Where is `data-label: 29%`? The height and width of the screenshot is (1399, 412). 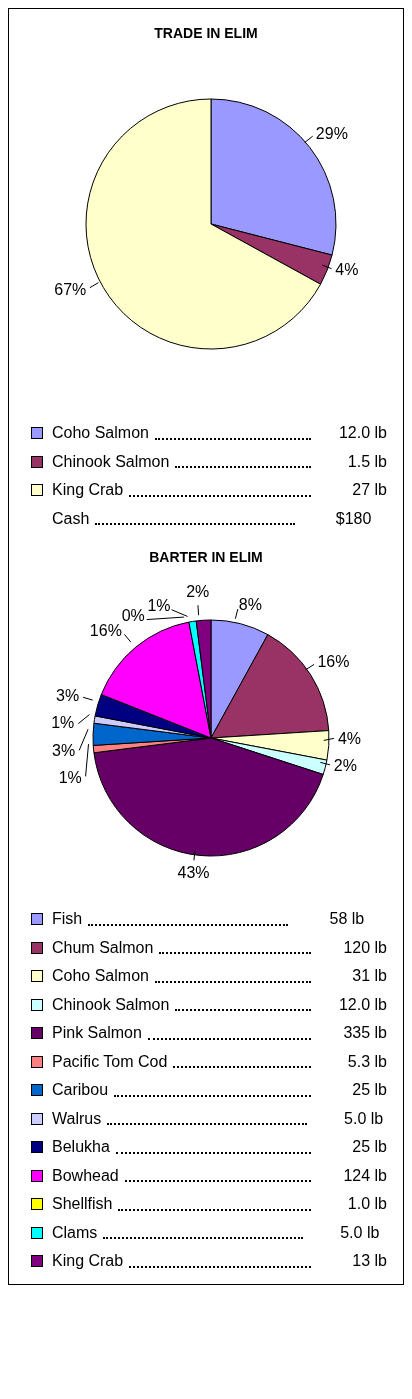
data-label: 29% is located at coordinates (331, 133).